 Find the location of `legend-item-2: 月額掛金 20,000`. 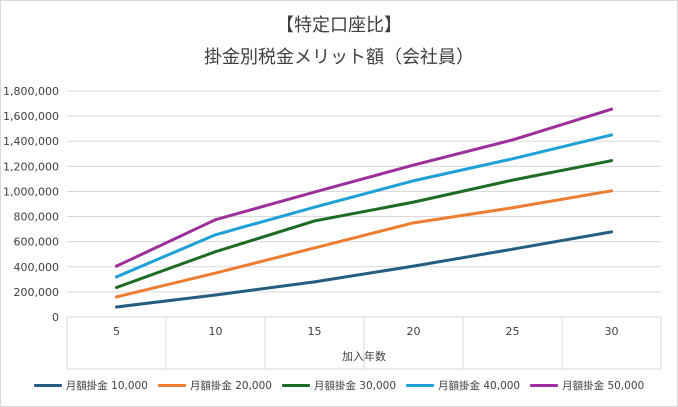

legend-item-2: 月額掛金 20,000 is located at coordinates (214, 385).